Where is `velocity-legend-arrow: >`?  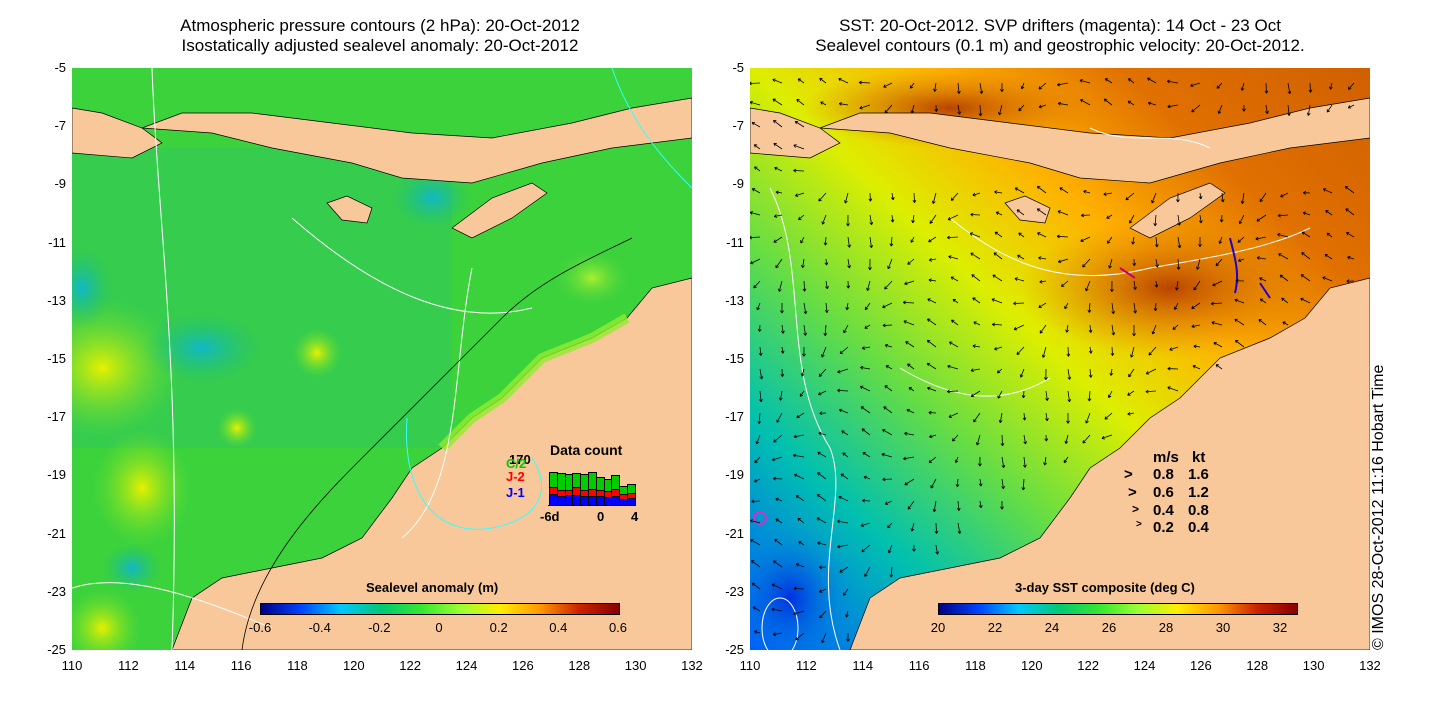 velocity-legend-arrow: > is located at coordinates (1132, 492).